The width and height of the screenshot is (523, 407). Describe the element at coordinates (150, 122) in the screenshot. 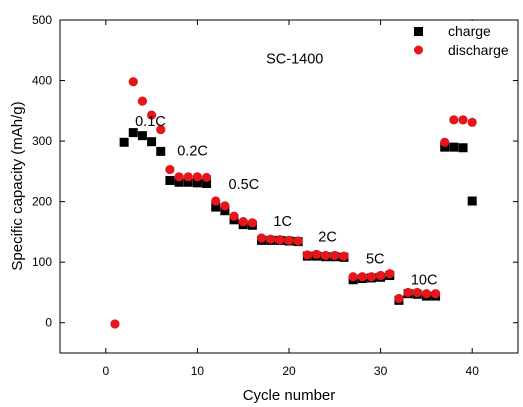

I see `annotation-label: 0.1C` at that location.